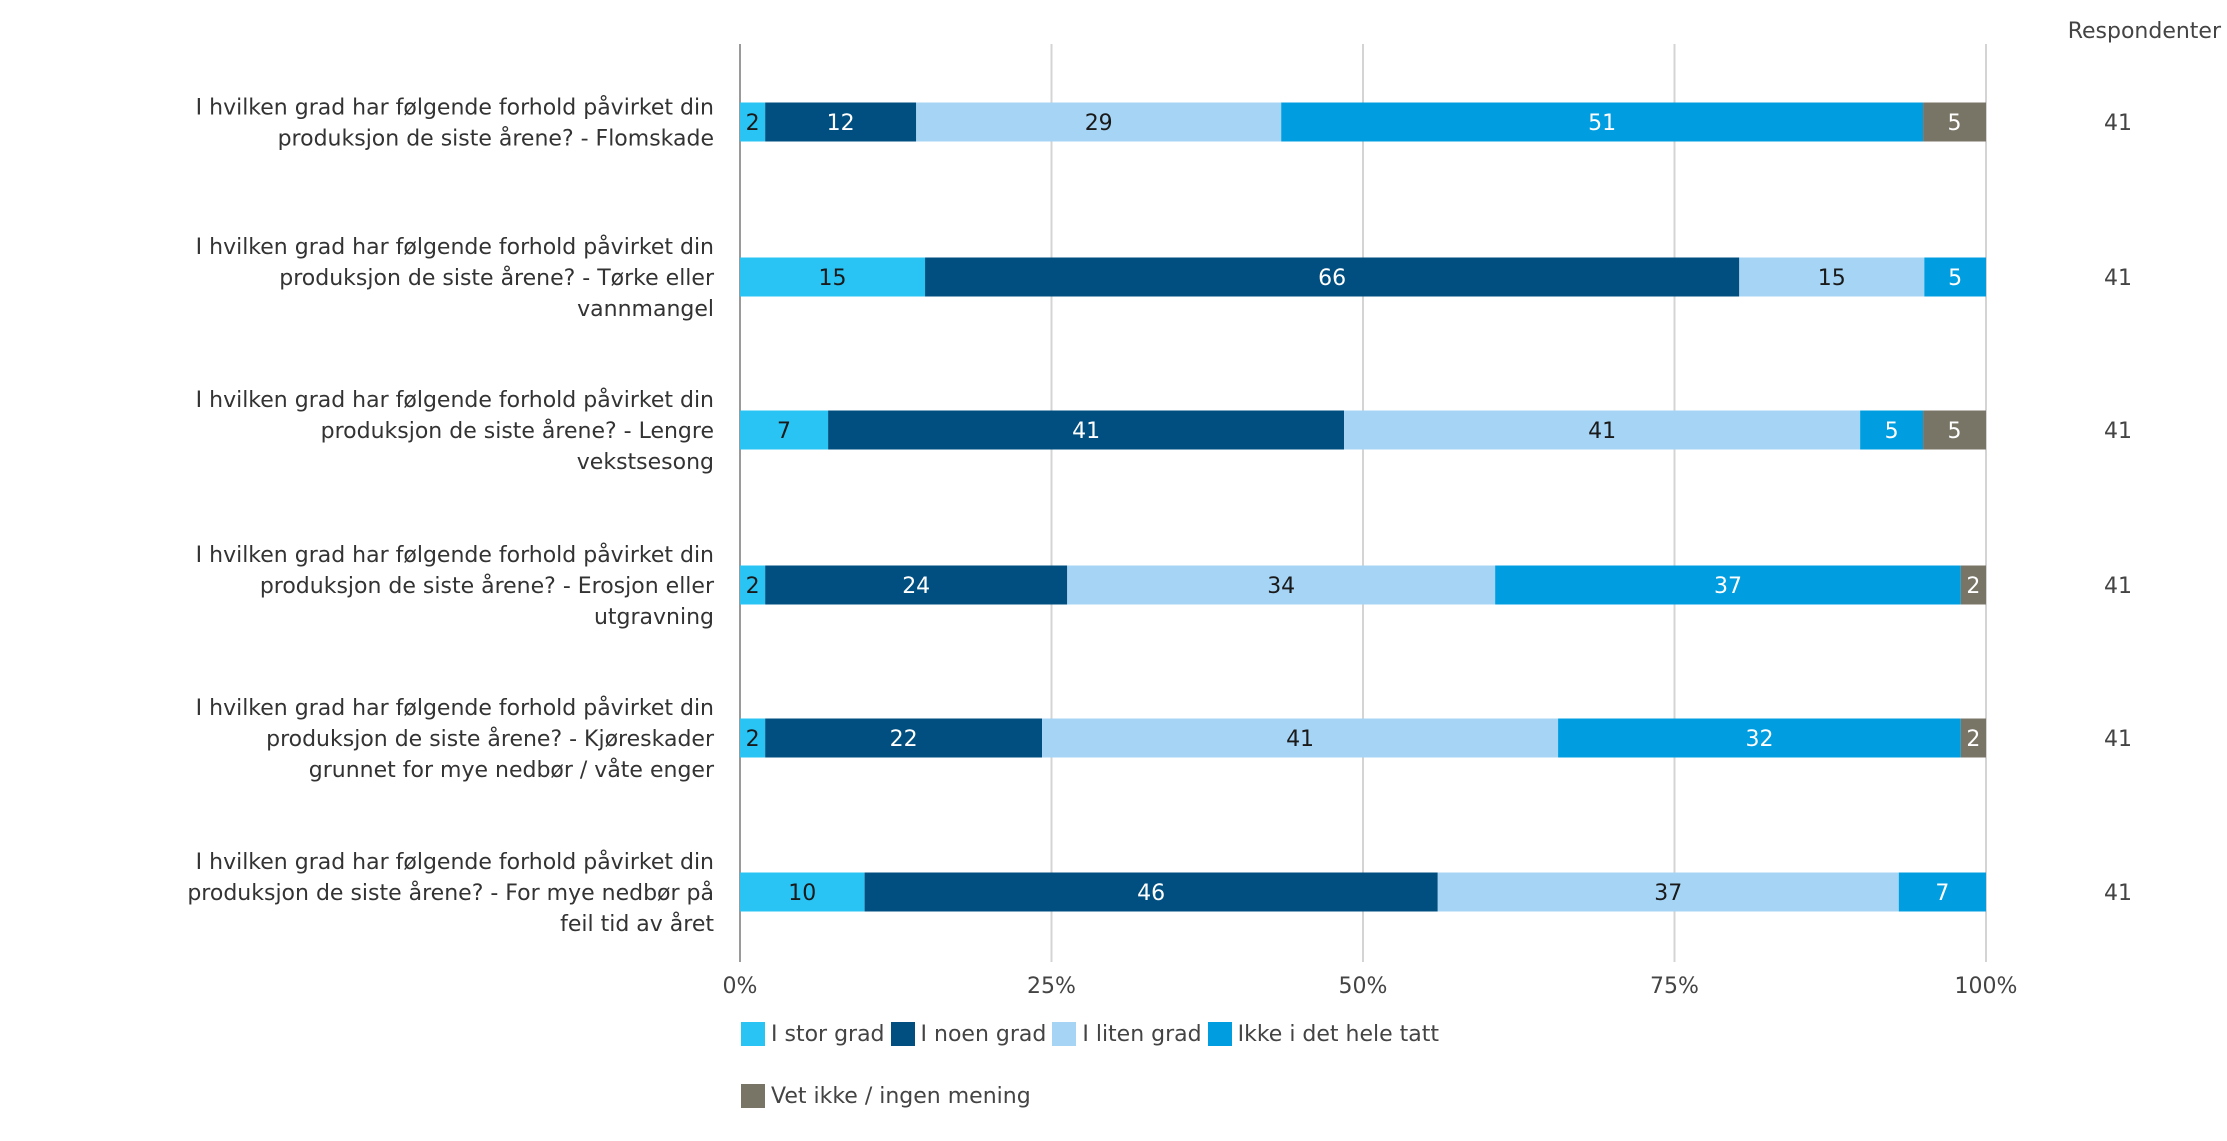  I want to click on bar-data-label: 12, so click(841, 123).